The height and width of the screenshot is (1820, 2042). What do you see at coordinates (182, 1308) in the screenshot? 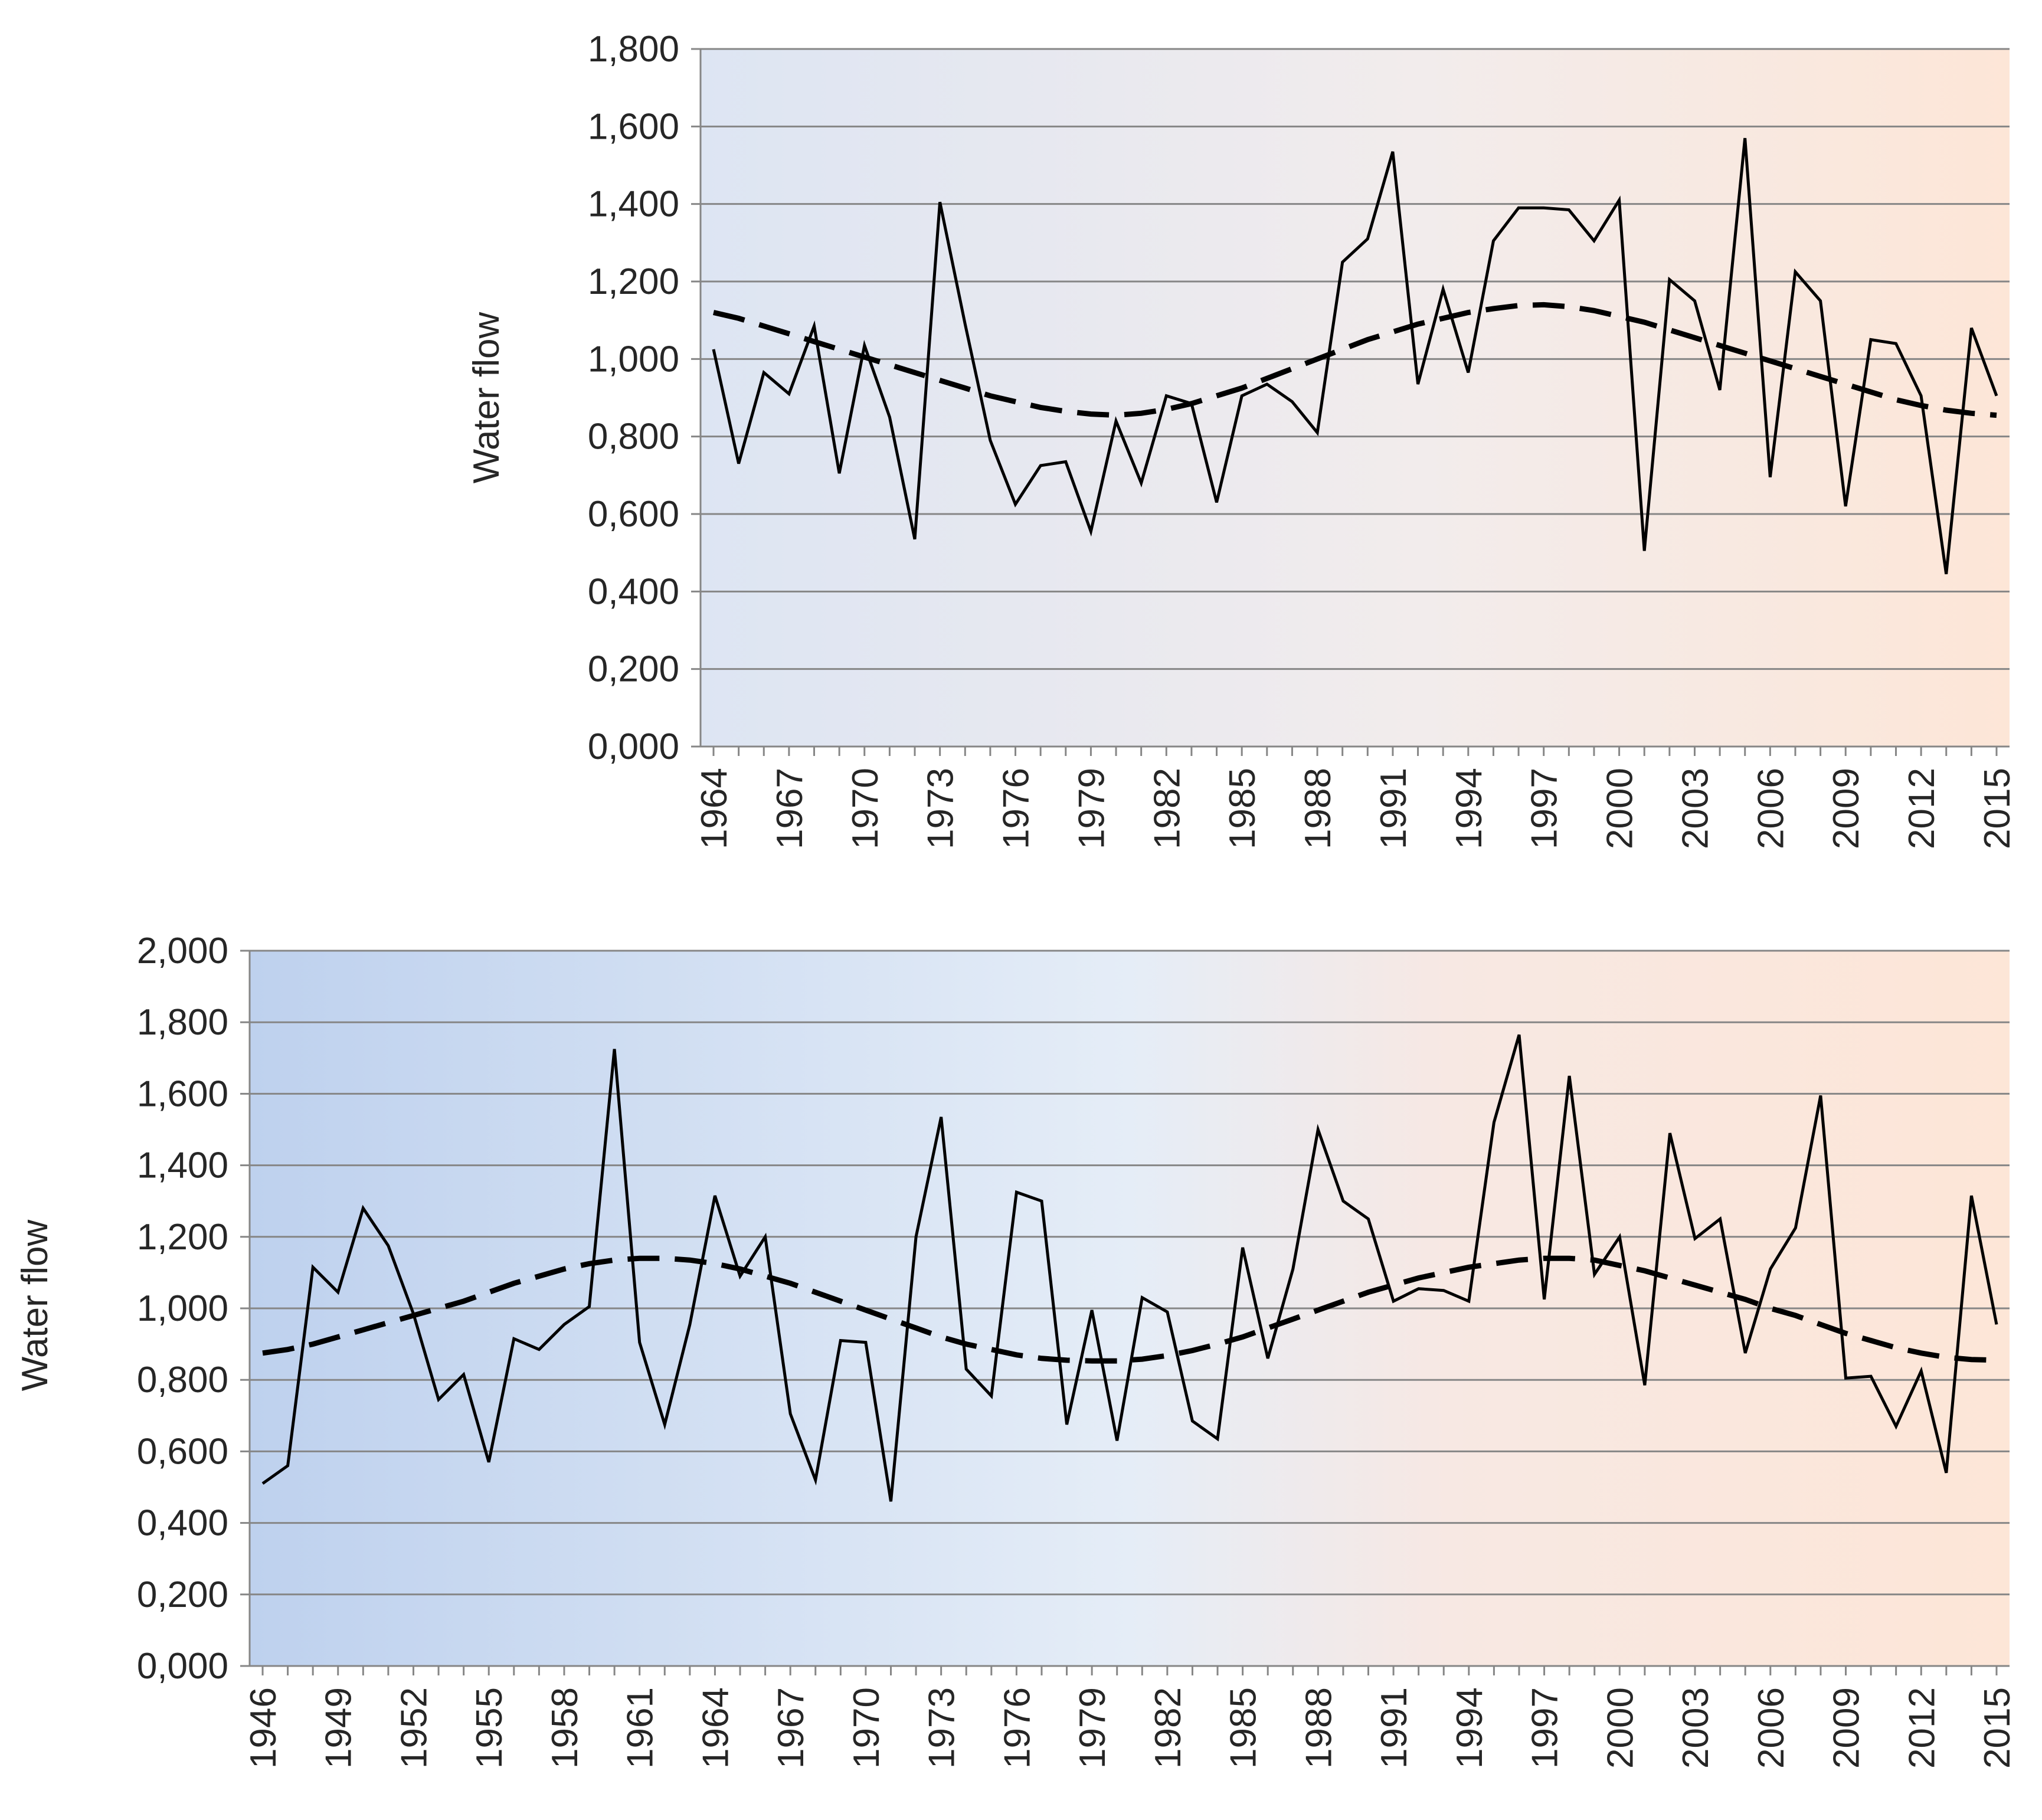
I see `y-tick-label-bottom: 1,000` at bounding box center [182, 1308].